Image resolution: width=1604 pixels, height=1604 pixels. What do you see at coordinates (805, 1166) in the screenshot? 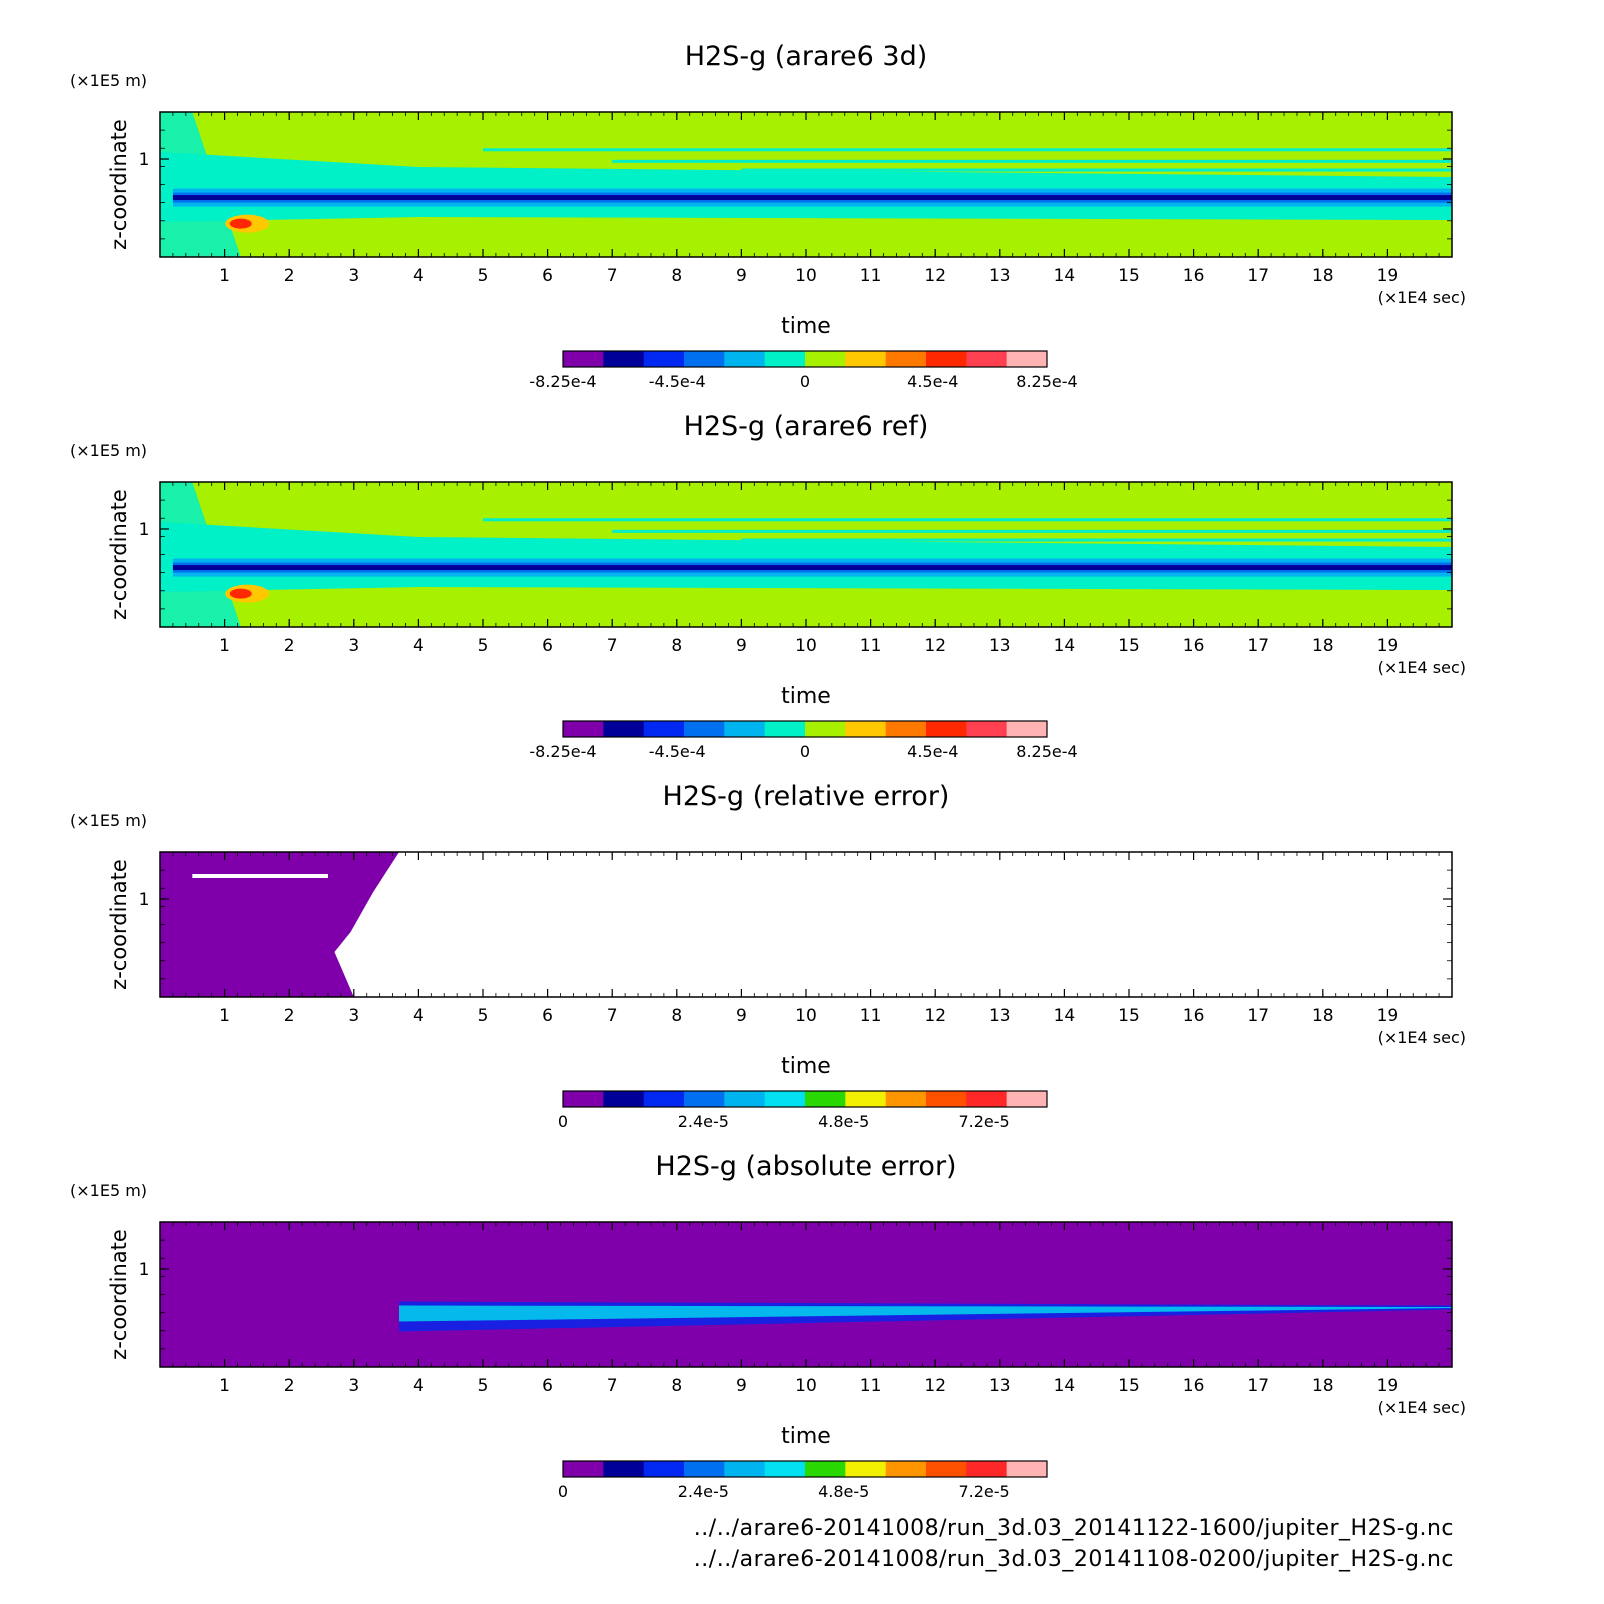
I see `chart-title: H2S-g (absolute error)` at bounding box center [805, 1166].